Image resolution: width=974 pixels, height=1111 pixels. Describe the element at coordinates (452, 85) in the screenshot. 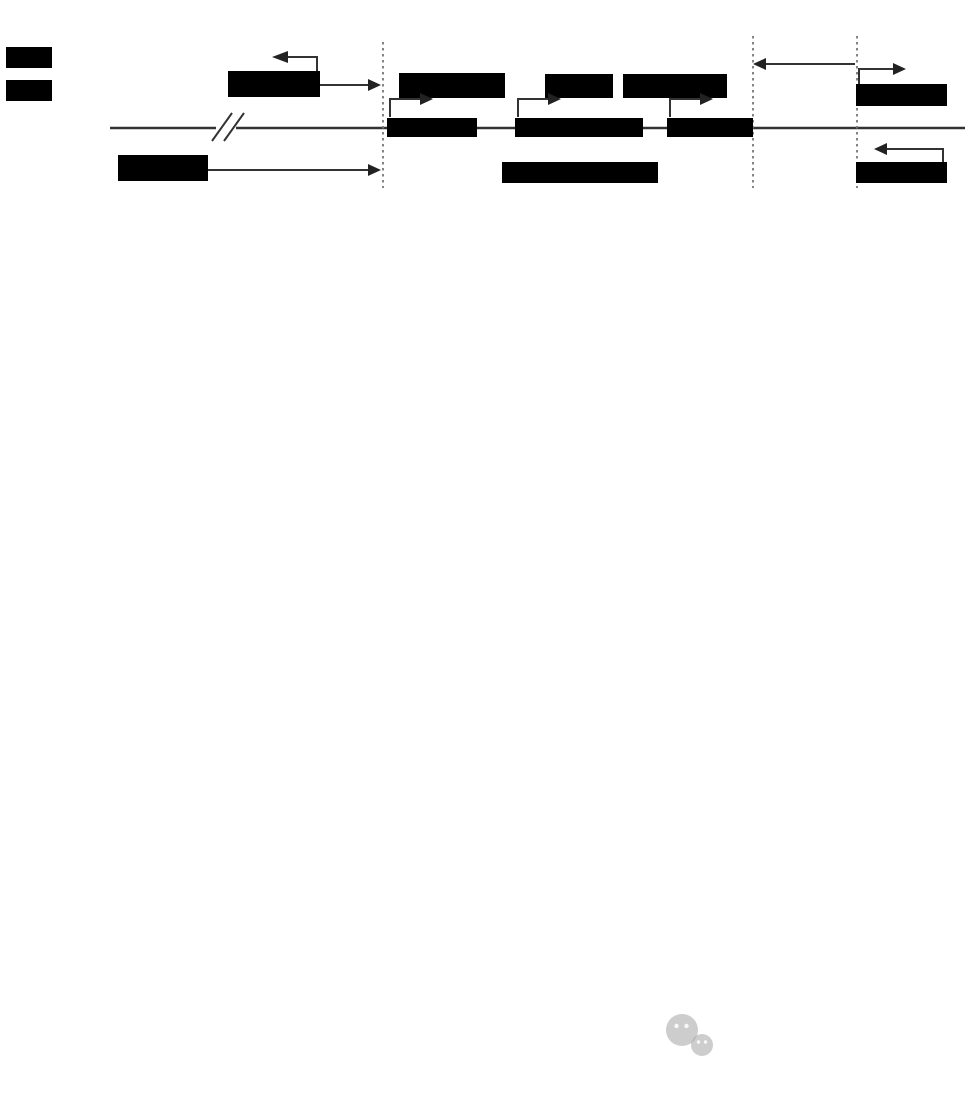

I see `overlapping-box` at that location.